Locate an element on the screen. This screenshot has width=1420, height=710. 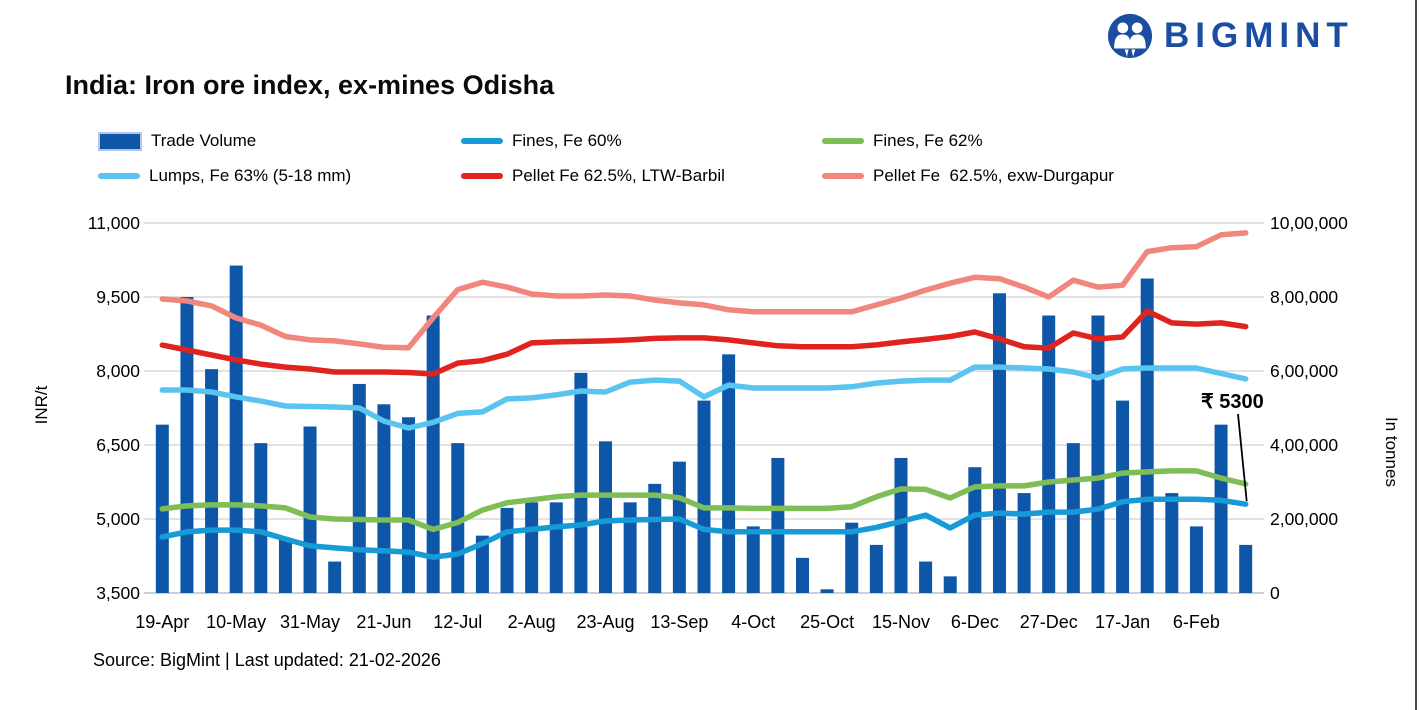
annotation-label: ₹ 5300 is located at coordinates (1232, 402).